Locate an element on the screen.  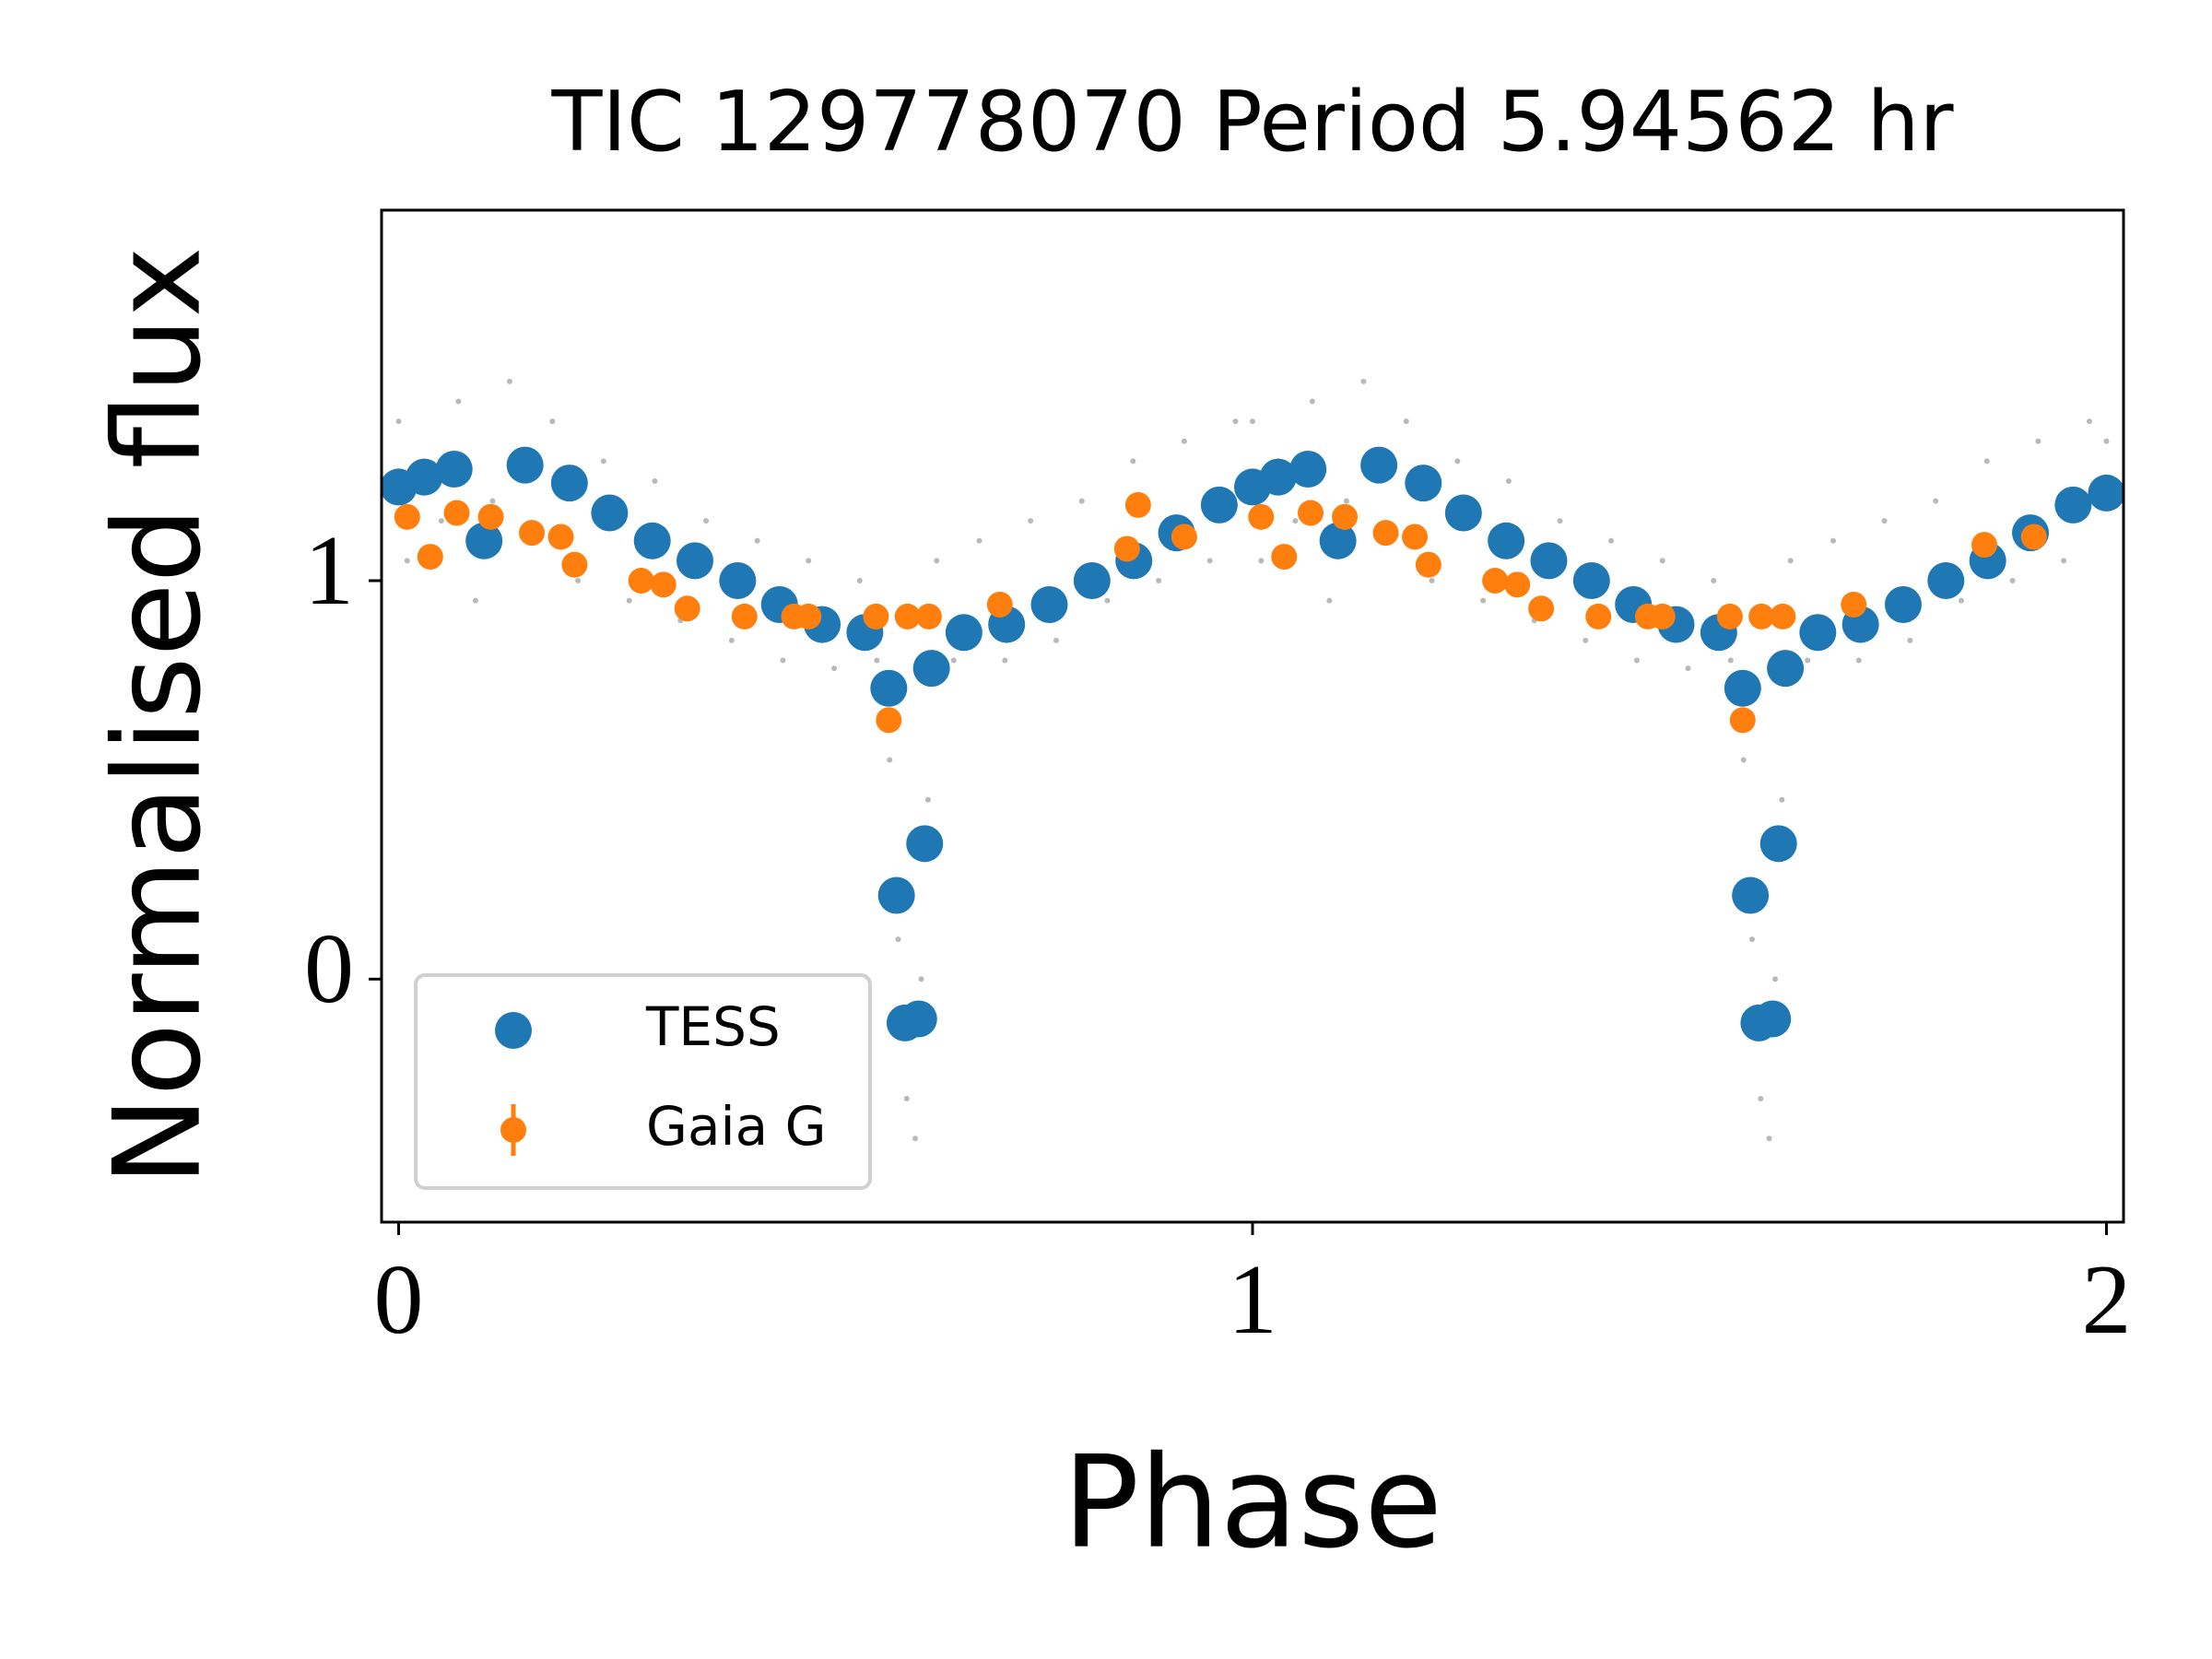
legend-marker is located at coordinates (513, 1130).